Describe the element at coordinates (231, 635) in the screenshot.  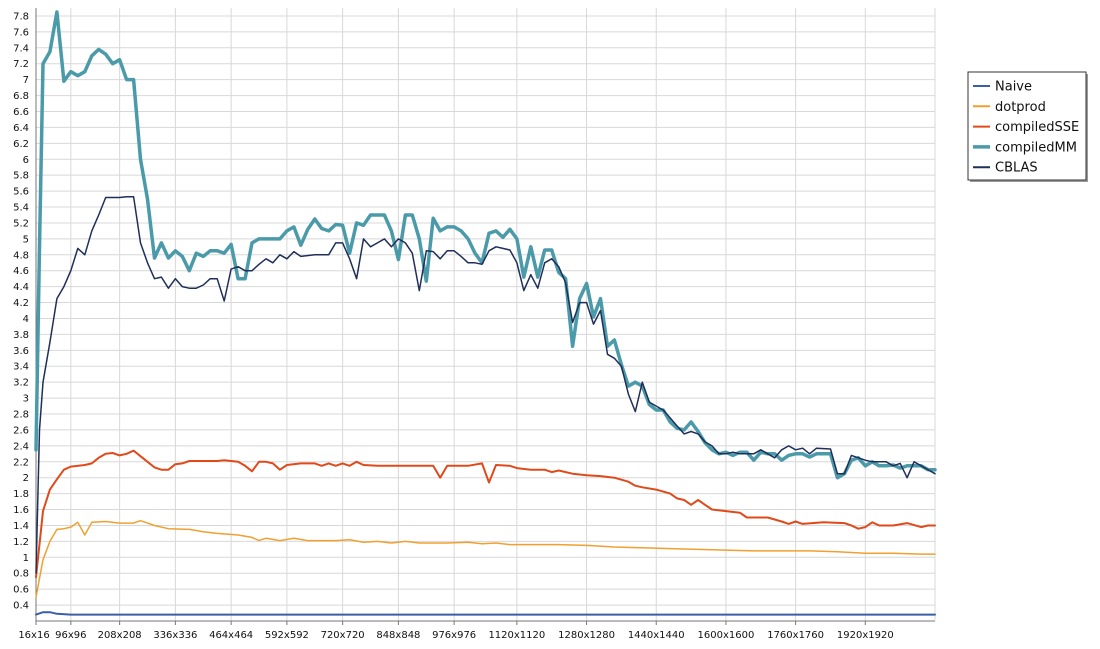
I see `x-tick-label: 464x464` at that location.